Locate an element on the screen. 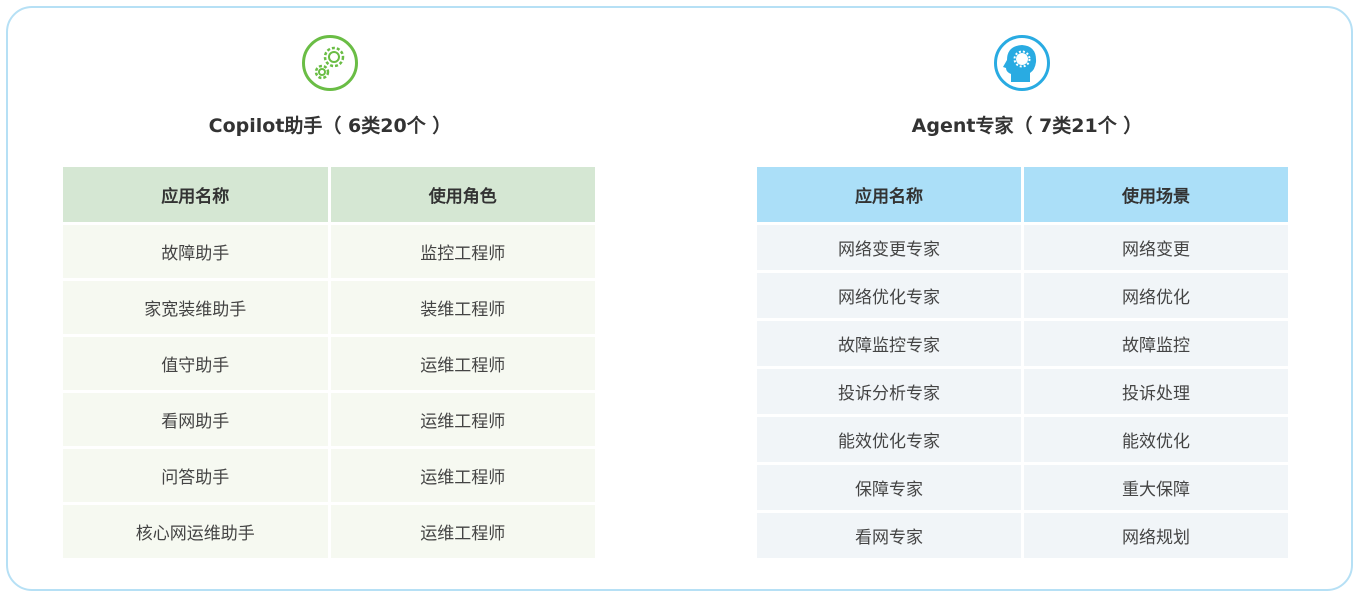  app-name-cell: 看网助手 is located at coordinates (195, 419).